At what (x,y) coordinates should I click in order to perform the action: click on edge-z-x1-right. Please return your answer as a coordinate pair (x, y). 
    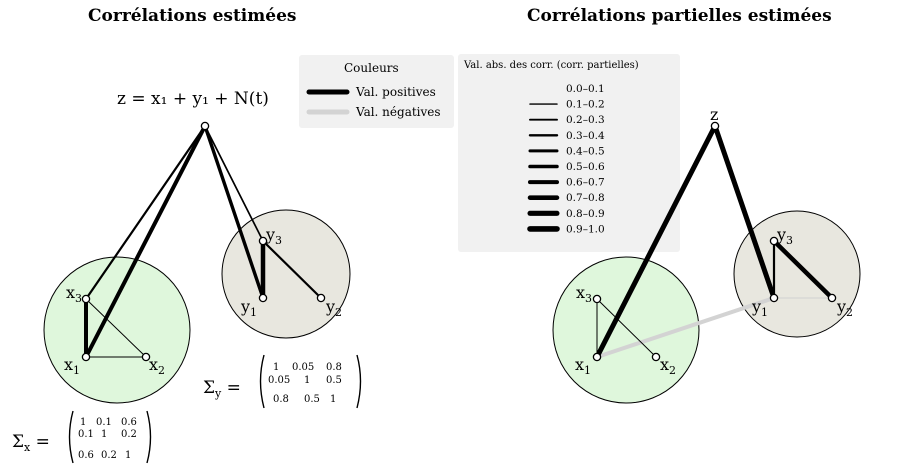
    Looking at the image, I should click on (656, 241).